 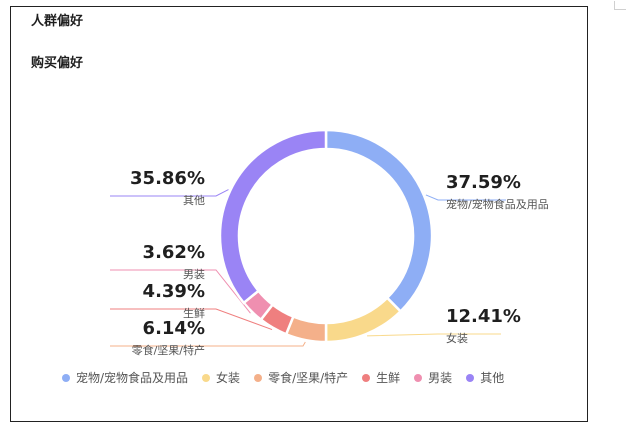 I want to click on legend-item-3: 生鲜, so click(x=381, y=377).